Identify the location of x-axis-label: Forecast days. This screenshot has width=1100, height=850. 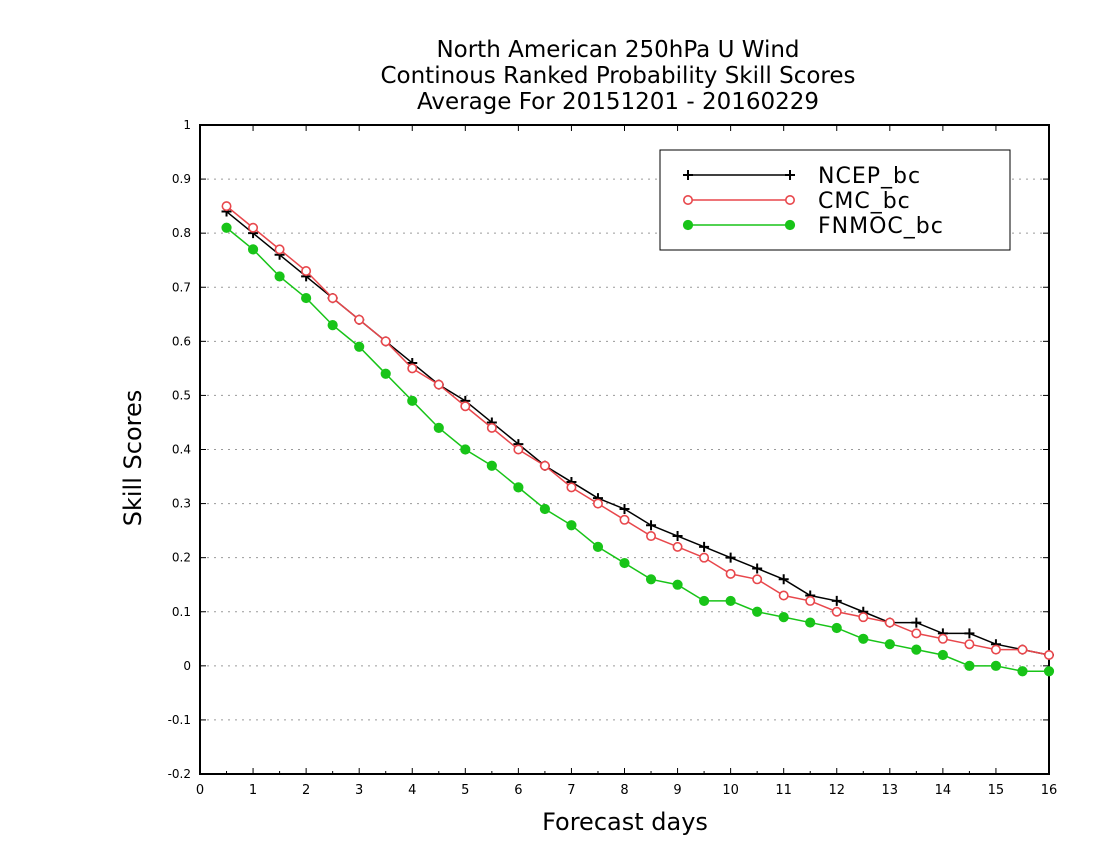
(625, 822).